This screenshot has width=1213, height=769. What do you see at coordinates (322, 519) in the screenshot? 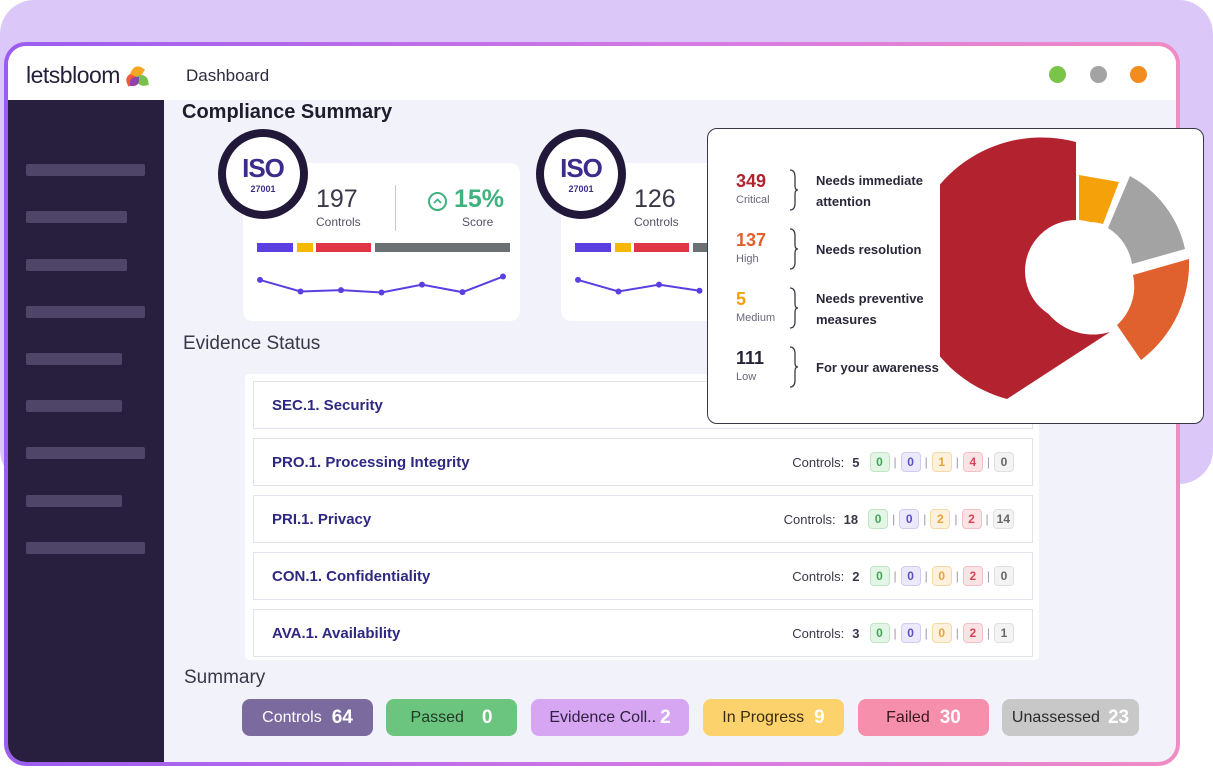
I see `evidence-row-title: PRI.1. Privacy` at bounding box center [322, 519].